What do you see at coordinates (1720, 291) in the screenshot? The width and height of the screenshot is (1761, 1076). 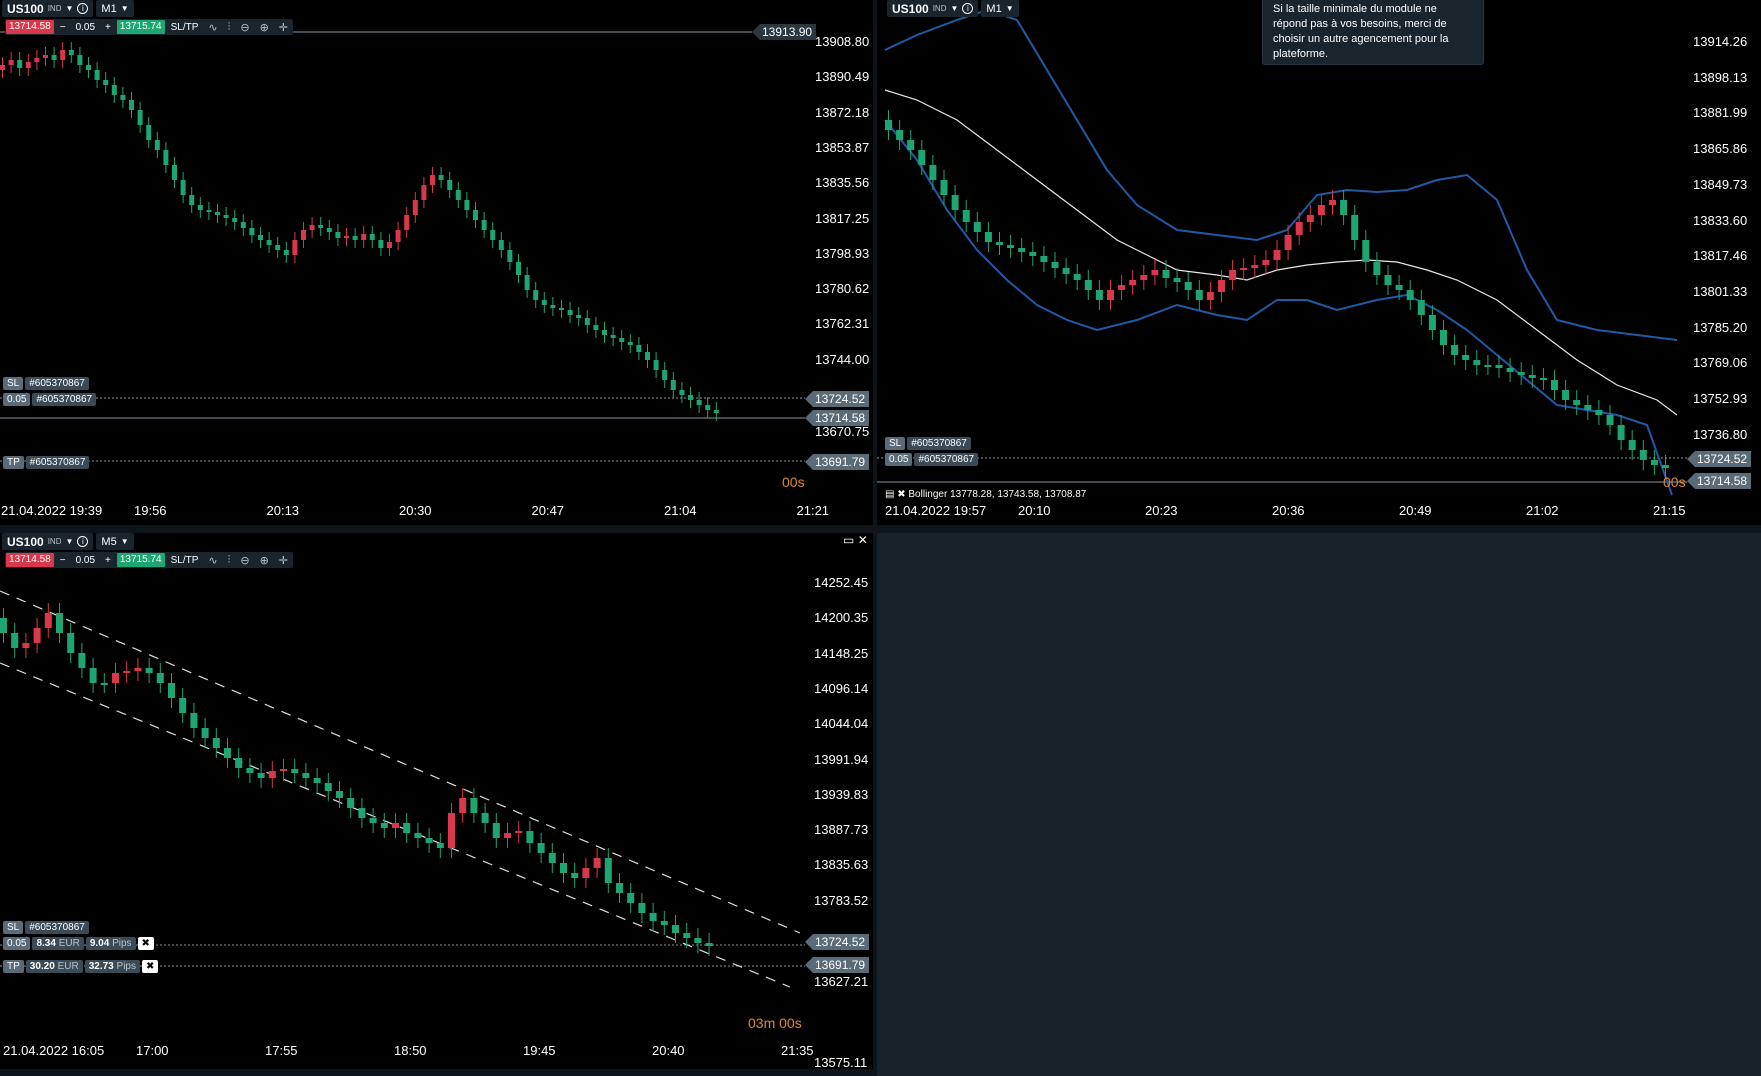 I see `price-tick-label: 13801.33` at bounding box center [1720, 291].